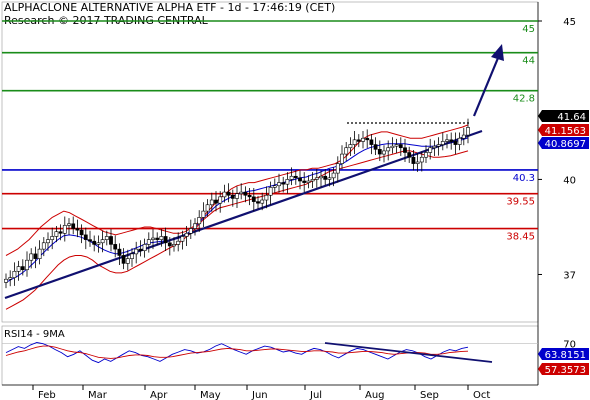  I want to click on projection-arrow-head, so click(497, 52).